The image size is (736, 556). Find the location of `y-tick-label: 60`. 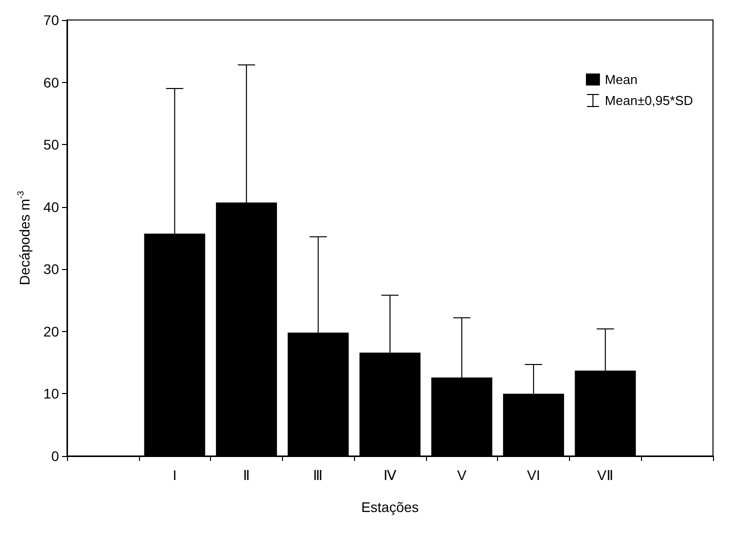

y-tick-label: 60 is located at coordinates (51, 82).